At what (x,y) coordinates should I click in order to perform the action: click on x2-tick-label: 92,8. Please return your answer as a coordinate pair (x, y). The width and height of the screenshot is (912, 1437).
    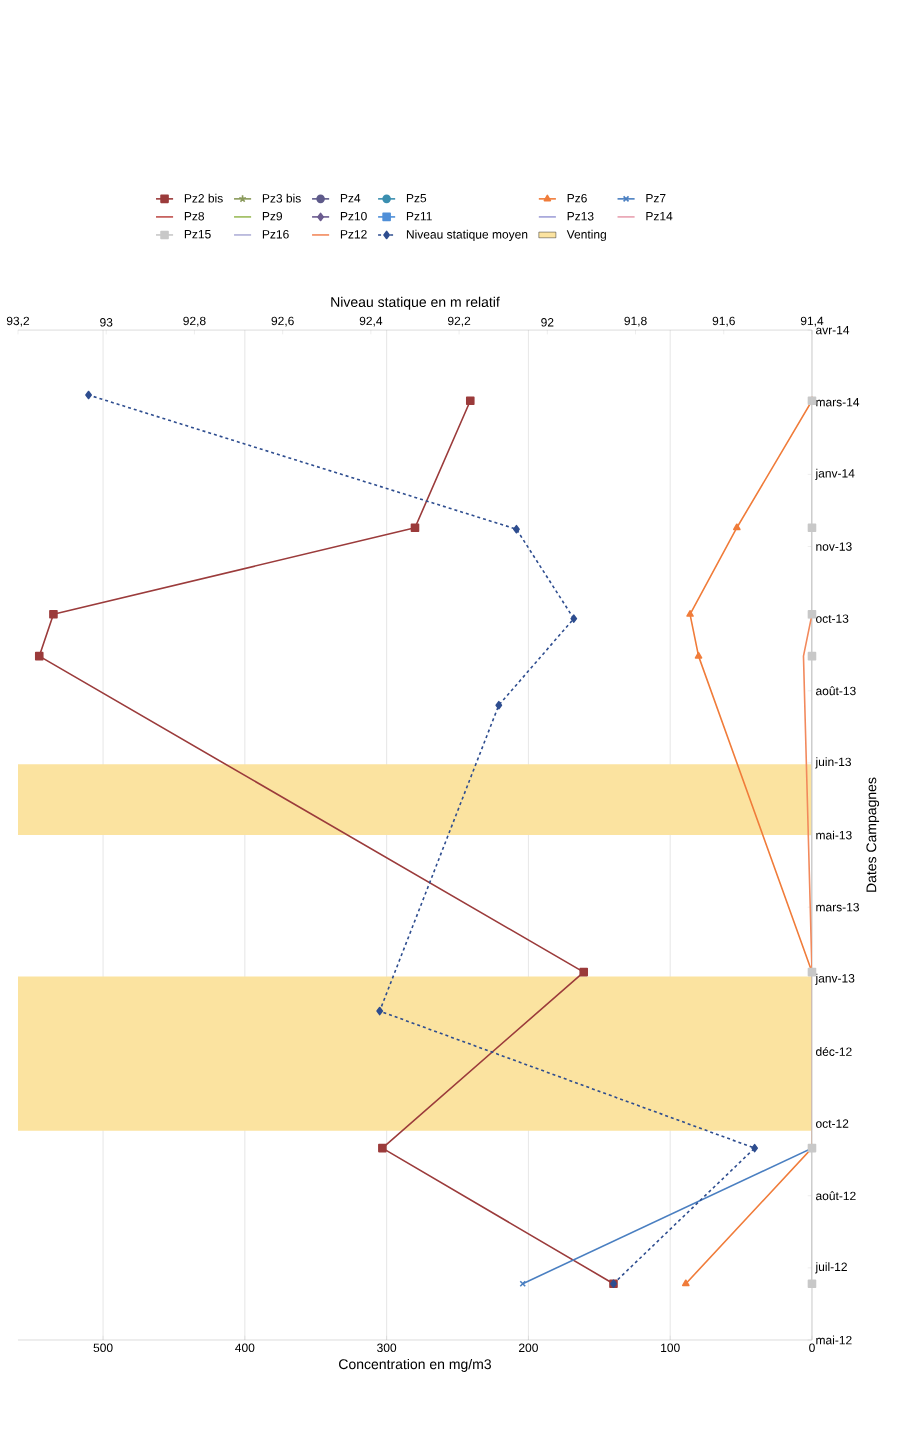
    Looking at the image, I should click on (194, 321).